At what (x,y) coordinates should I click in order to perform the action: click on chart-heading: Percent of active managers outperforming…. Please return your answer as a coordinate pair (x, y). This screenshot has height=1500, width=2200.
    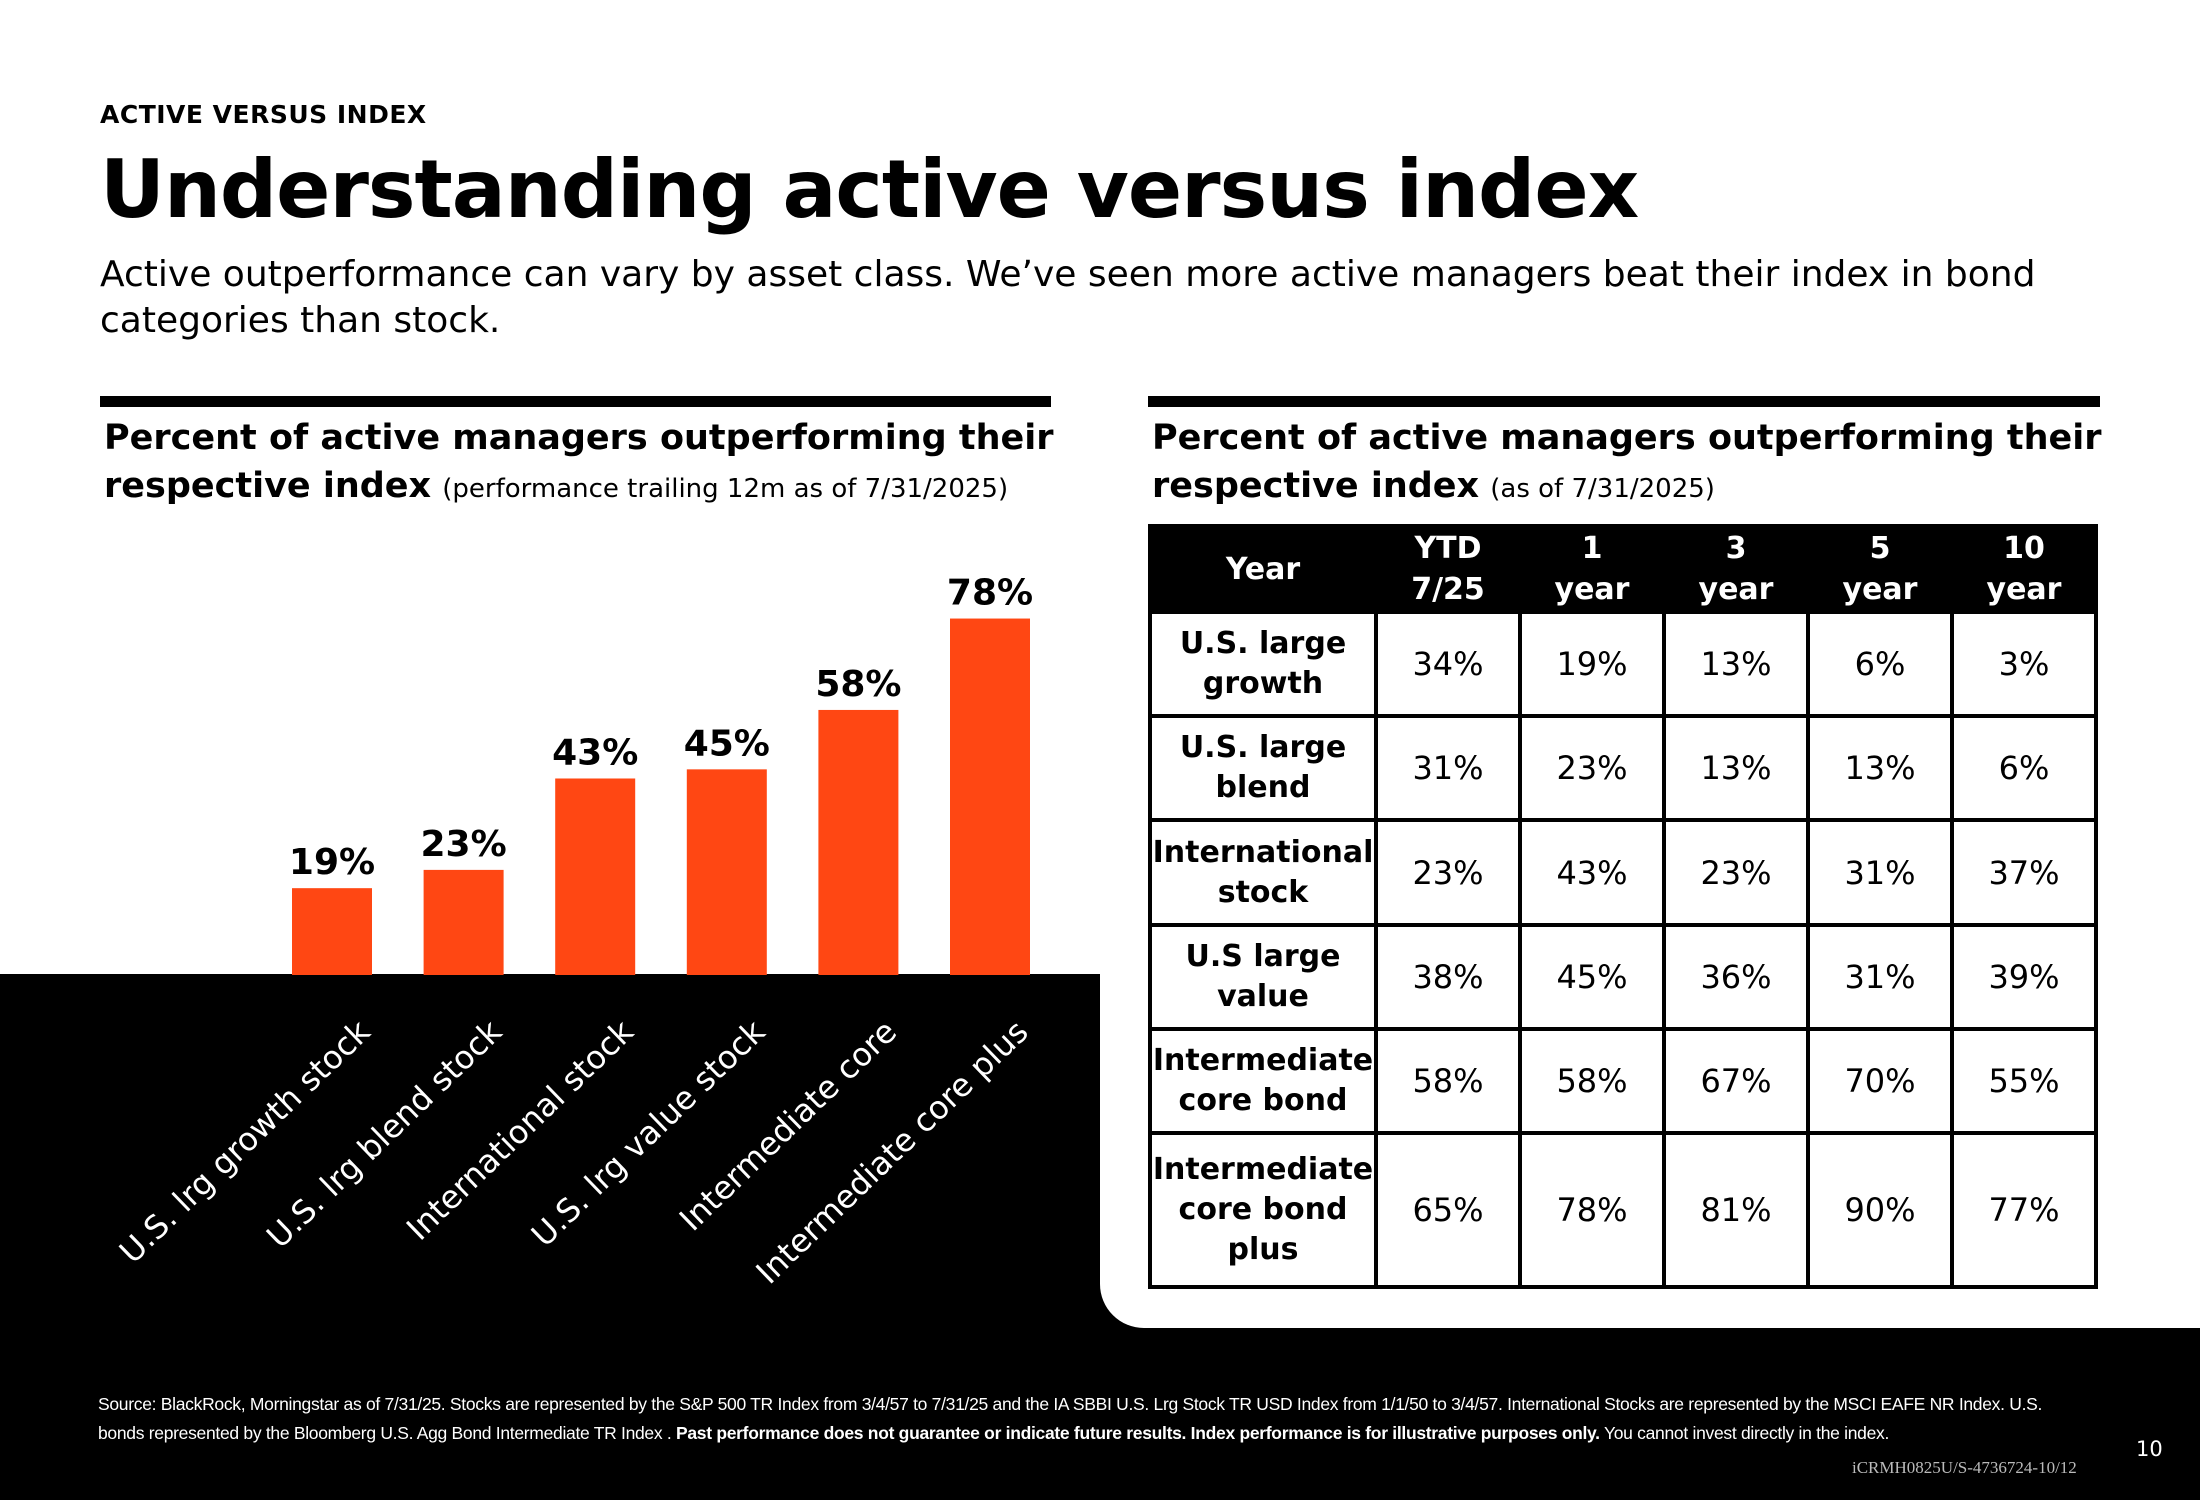
    Looking at the image, I should click on (584, 463).